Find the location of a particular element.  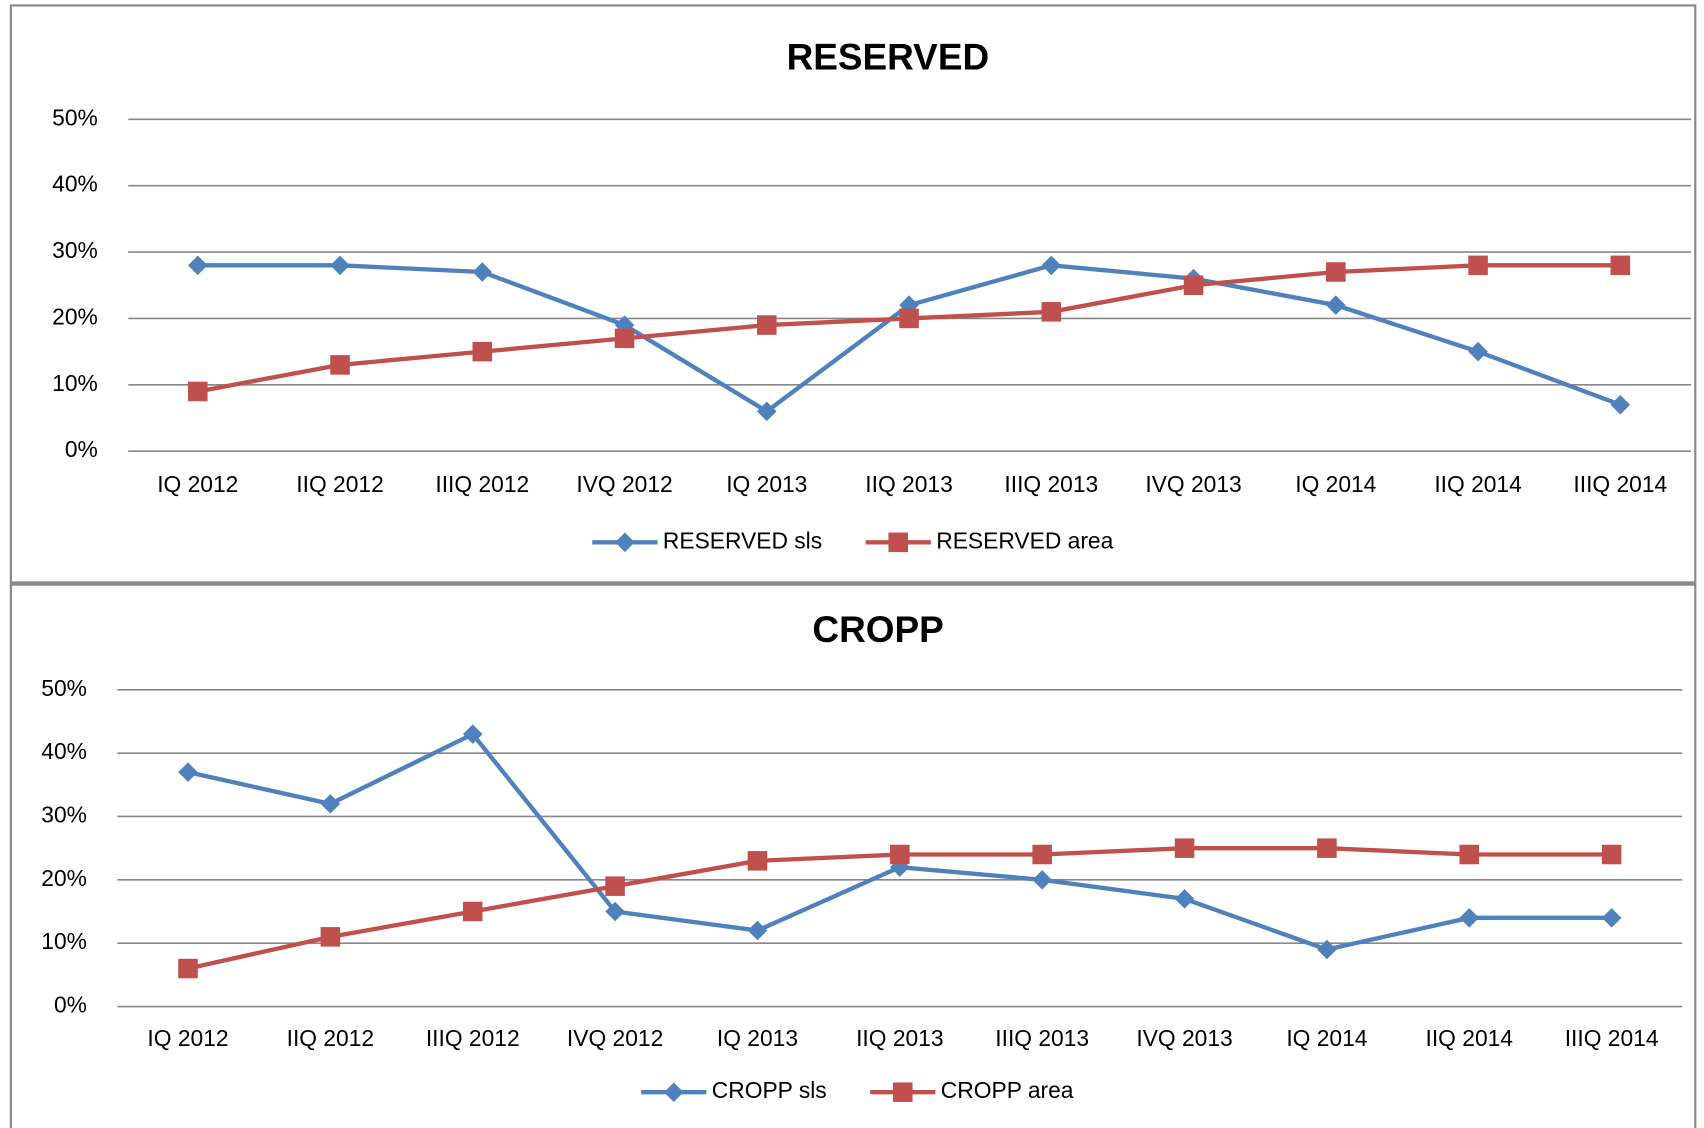

legend-label: CROPP area is located at coordinates (1007, 1090).